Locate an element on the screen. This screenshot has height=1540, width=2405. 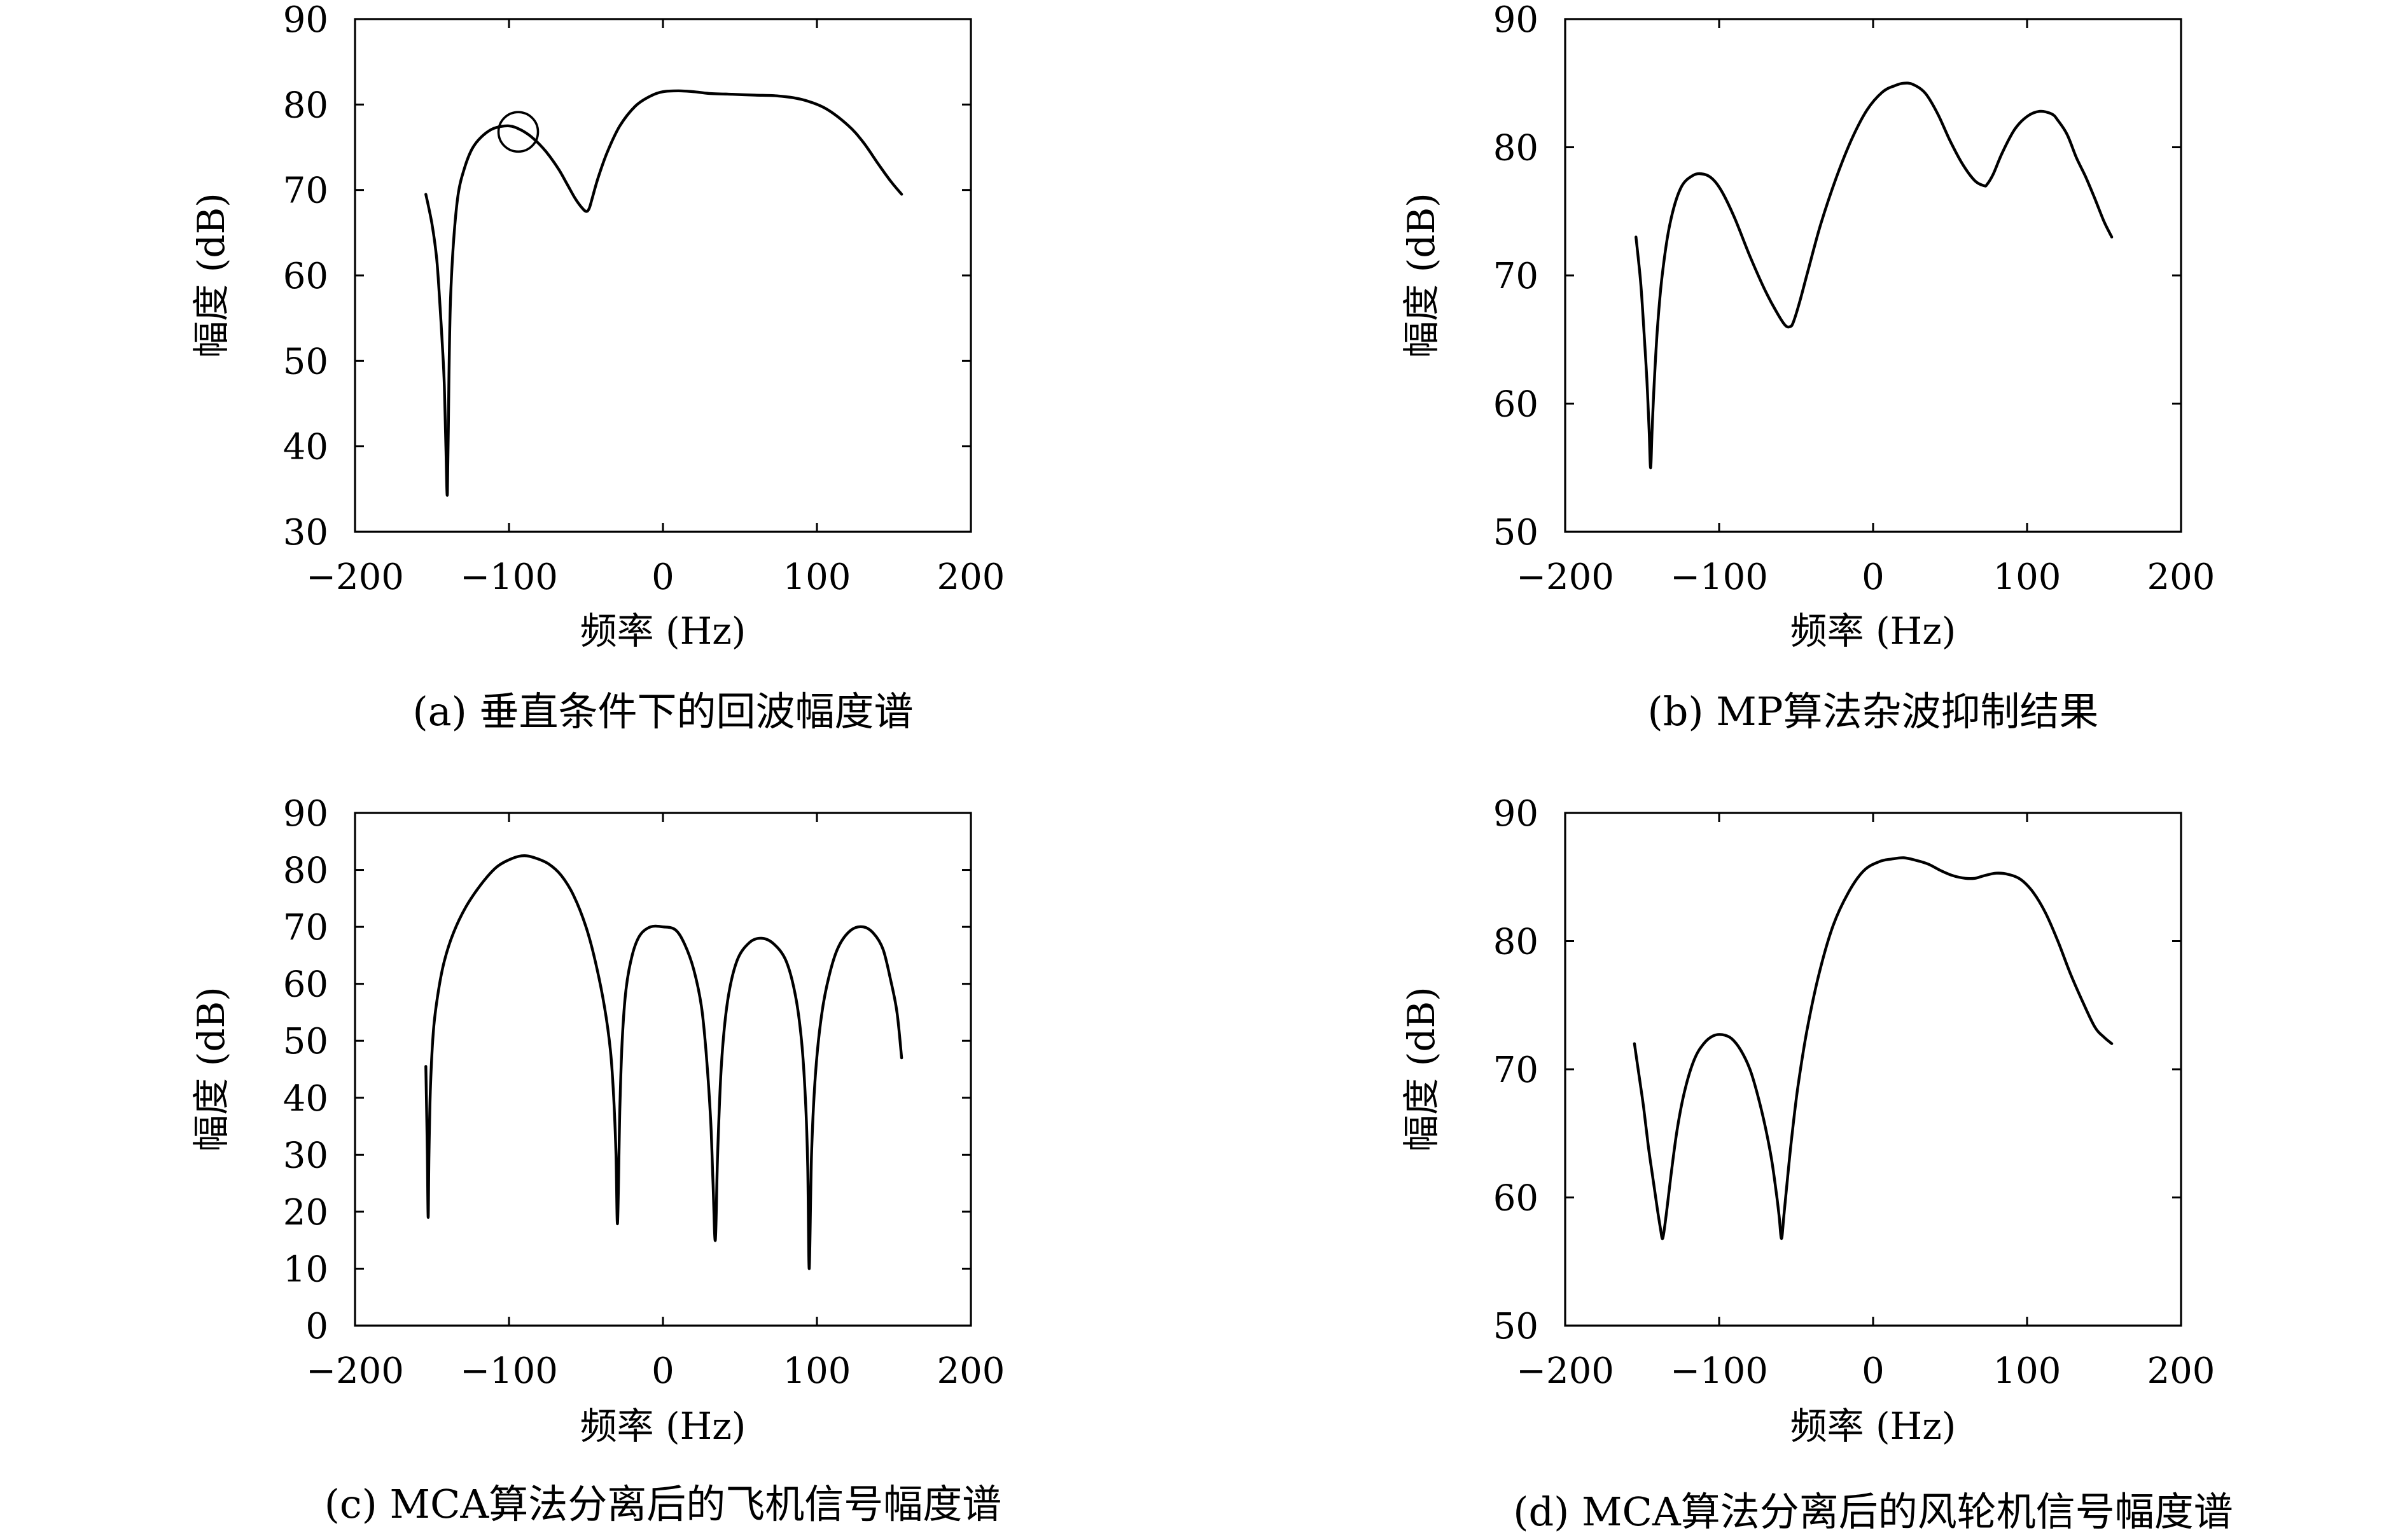
chart-d-plot-frame is located at coordinates (1873, 1070).